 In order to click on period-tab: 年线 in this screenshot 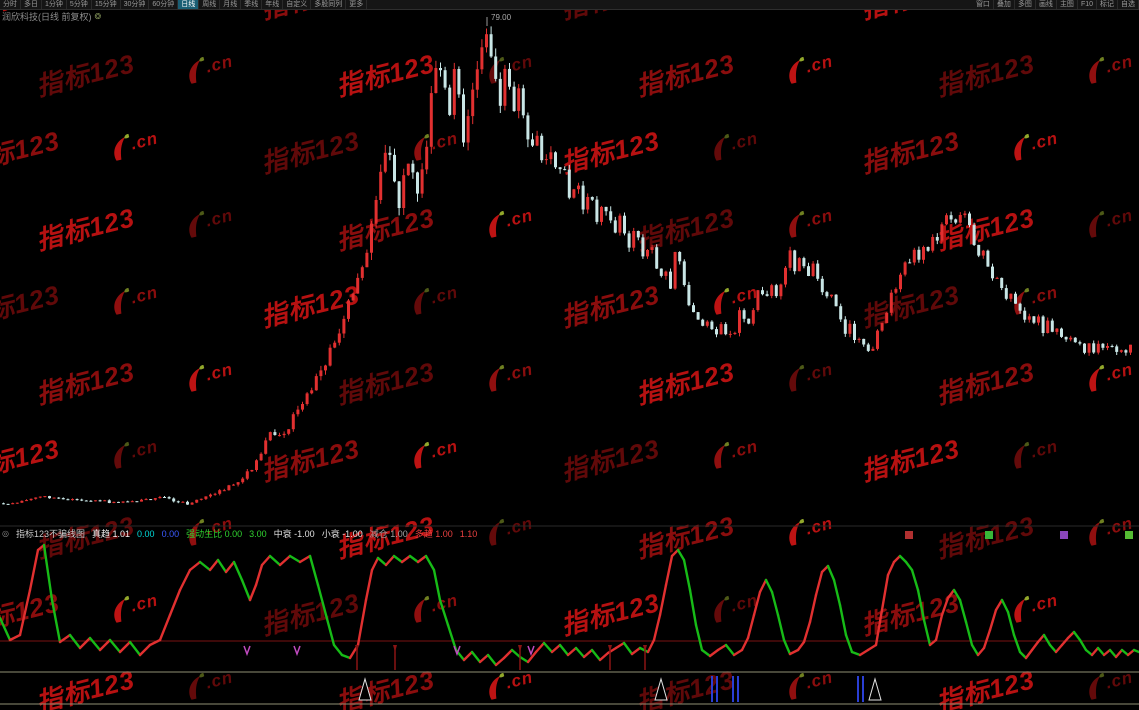, I will do `click(273, 4)`.